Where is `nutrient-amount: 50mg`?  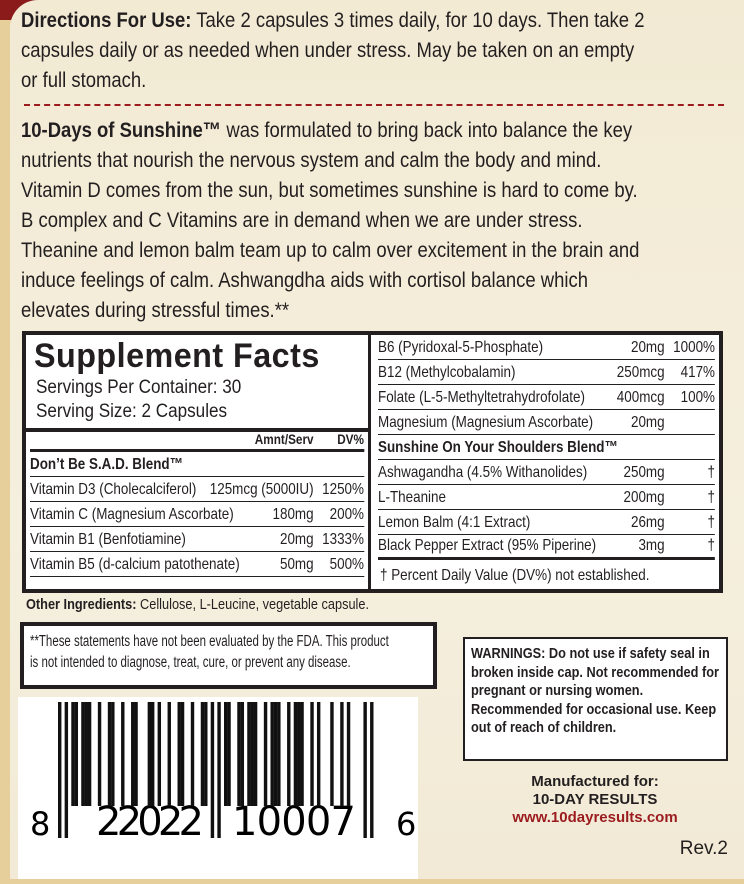
nutrient-amount: 50mg is located at coordinates (296, 564).